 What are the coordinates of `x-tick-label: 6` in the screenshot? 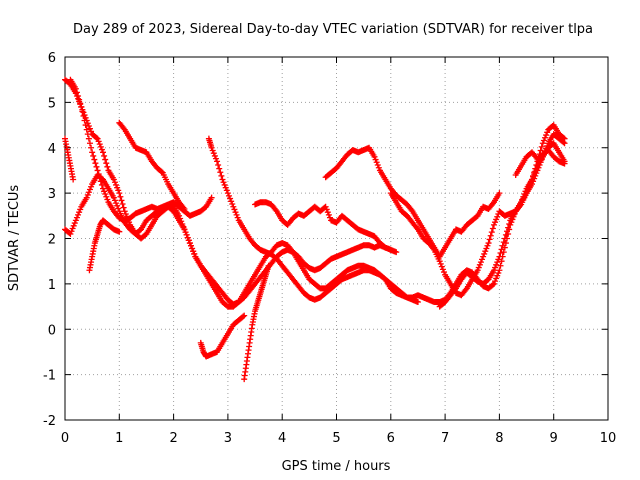 It's located at (391, 438).